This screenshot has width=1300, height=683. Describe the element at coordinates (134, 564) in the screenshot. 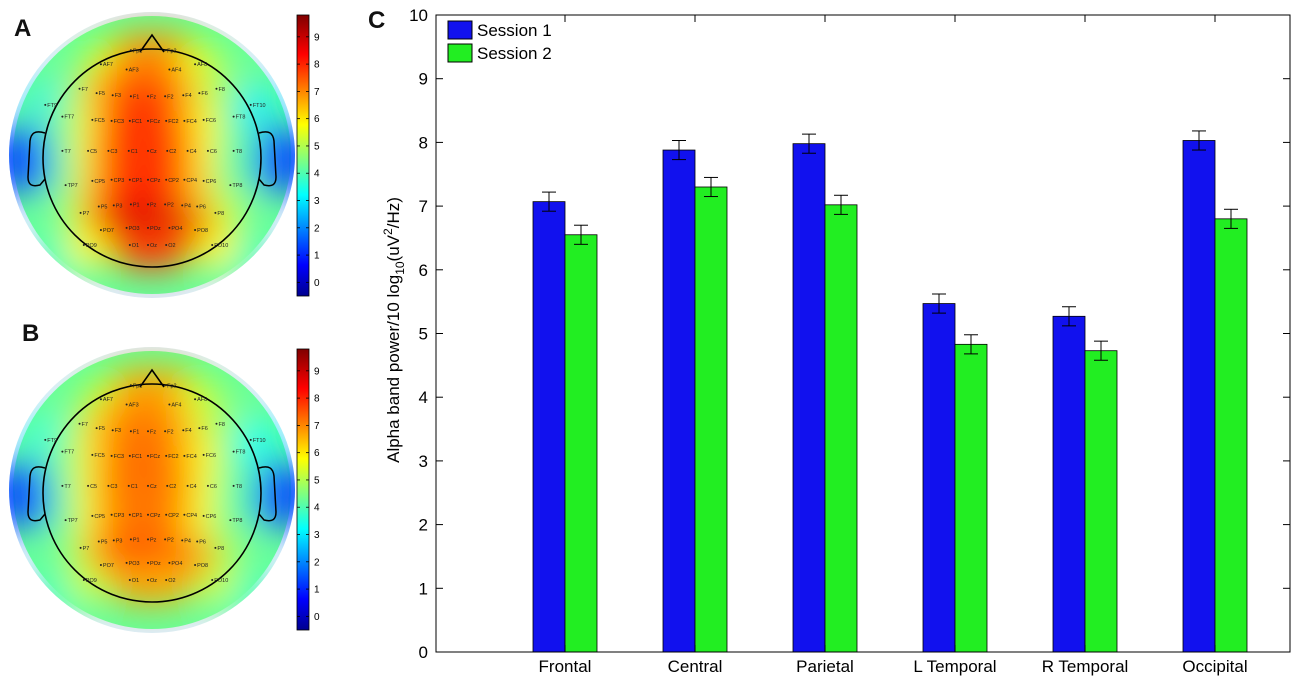

I see `electrode-label-po3: PO3` at that location.